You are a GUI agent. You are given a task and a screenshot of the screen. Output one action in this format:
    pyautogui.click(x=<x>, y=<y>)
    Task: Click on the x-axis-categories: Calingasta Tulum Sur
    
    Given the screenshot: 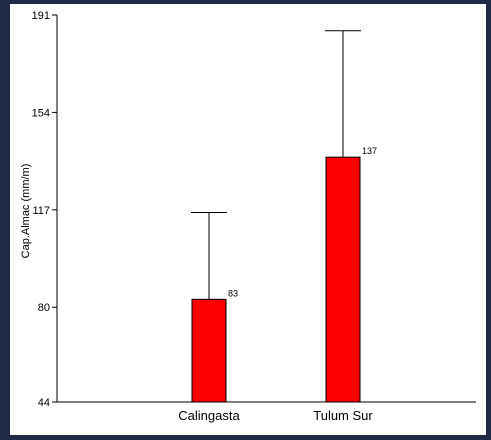 What is the action you would take?
    pyautogui.click(x=275, y=415)
    